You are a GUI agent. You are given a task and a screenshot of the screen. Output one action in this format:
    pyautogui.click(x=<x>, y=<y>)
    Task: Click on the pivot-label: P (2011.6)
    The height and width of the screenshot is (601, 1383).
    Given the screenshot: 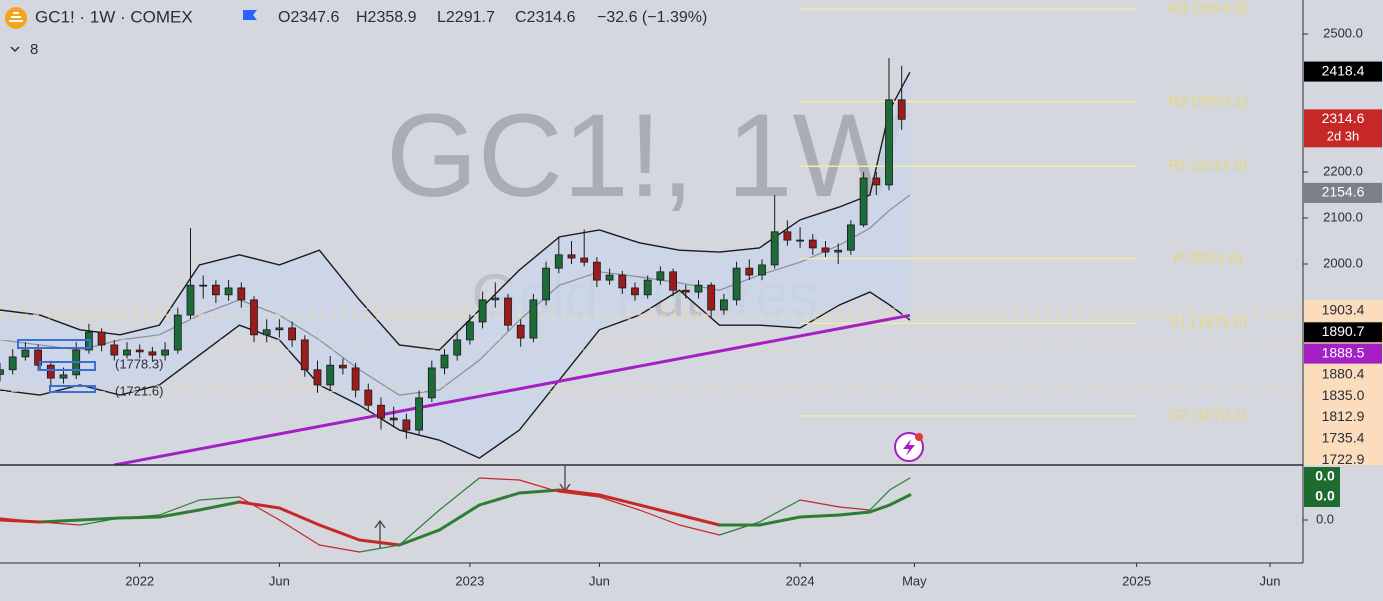 What is the action you would take?
    pyautogui.click(x=1208, y=258)
    